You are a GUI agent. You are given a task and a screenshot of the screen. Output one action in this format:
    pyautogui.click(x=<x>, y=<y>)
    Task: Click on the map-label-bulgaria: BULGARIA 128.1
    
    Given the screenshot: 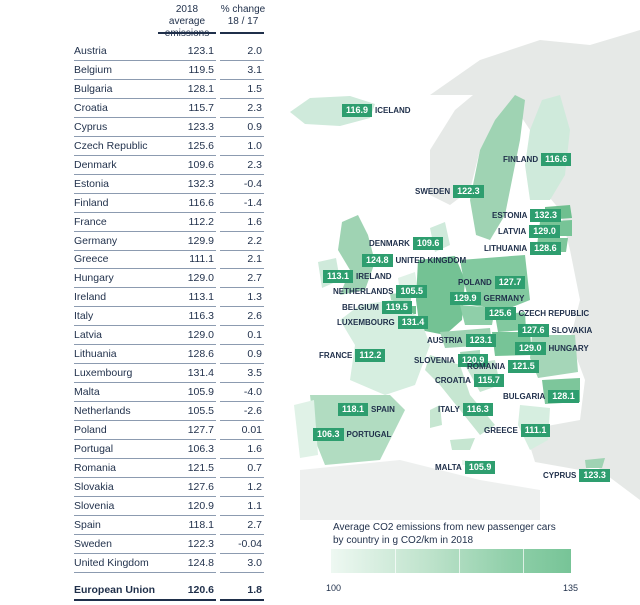 What is the action you would take?
    pyautogui.click(x=539, y=396)
    